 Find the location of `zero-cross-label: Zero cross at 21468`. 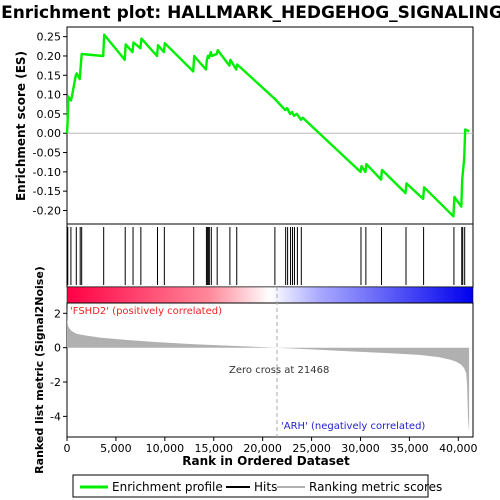

zero-cross-label: Zero cross at 21468 is located at coordinates (279, 370).